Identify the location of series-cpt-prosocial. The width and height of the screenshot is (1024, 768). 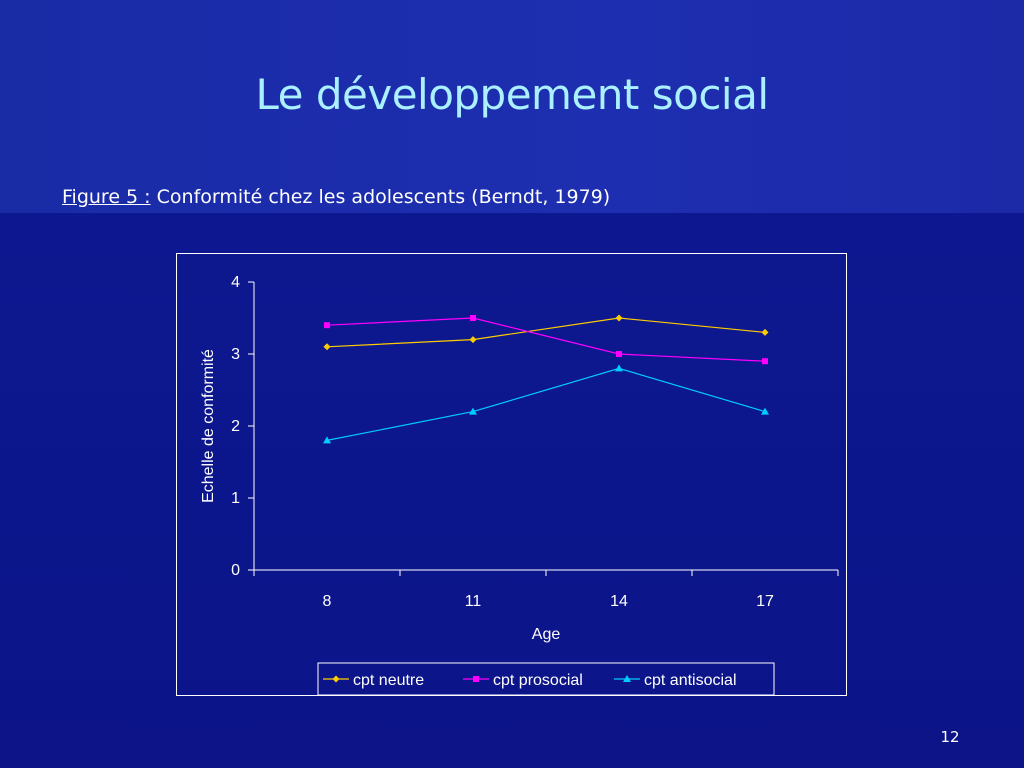
(546, 340).